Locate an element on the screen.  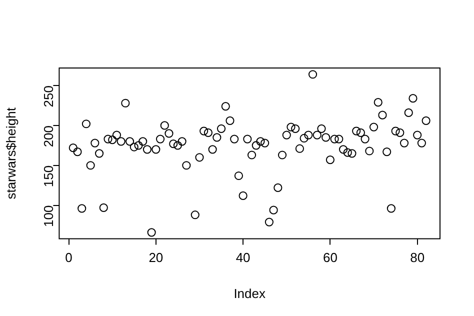
y-tick-label: 200 is located at coordinates (48, 136).